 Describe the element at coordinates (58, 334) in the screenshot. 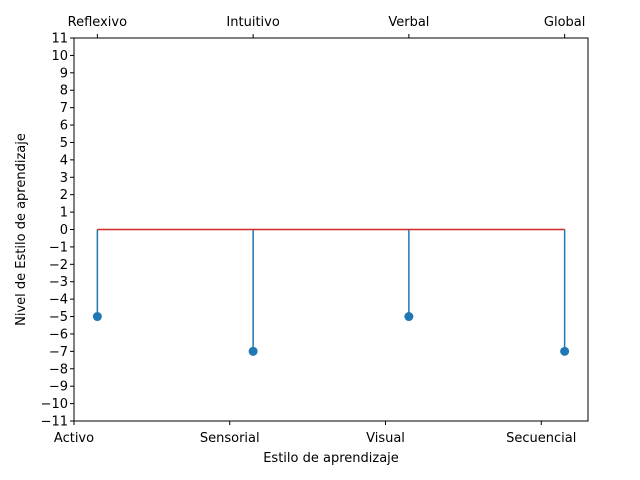

I see `y-tick-label: −6` at that location.